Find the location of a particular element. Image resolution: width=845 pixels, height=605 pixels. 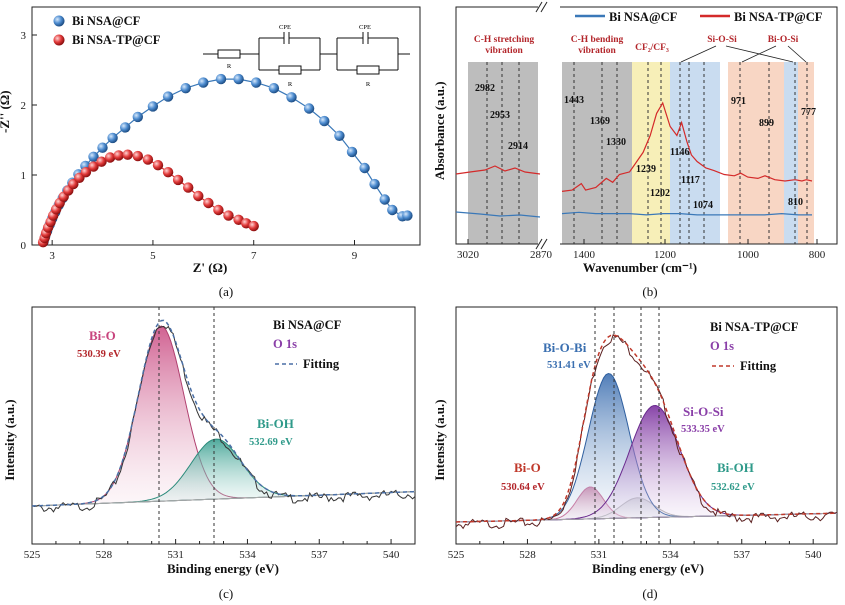

a-ytick-label: 1 is located at coordinates (24, 176).